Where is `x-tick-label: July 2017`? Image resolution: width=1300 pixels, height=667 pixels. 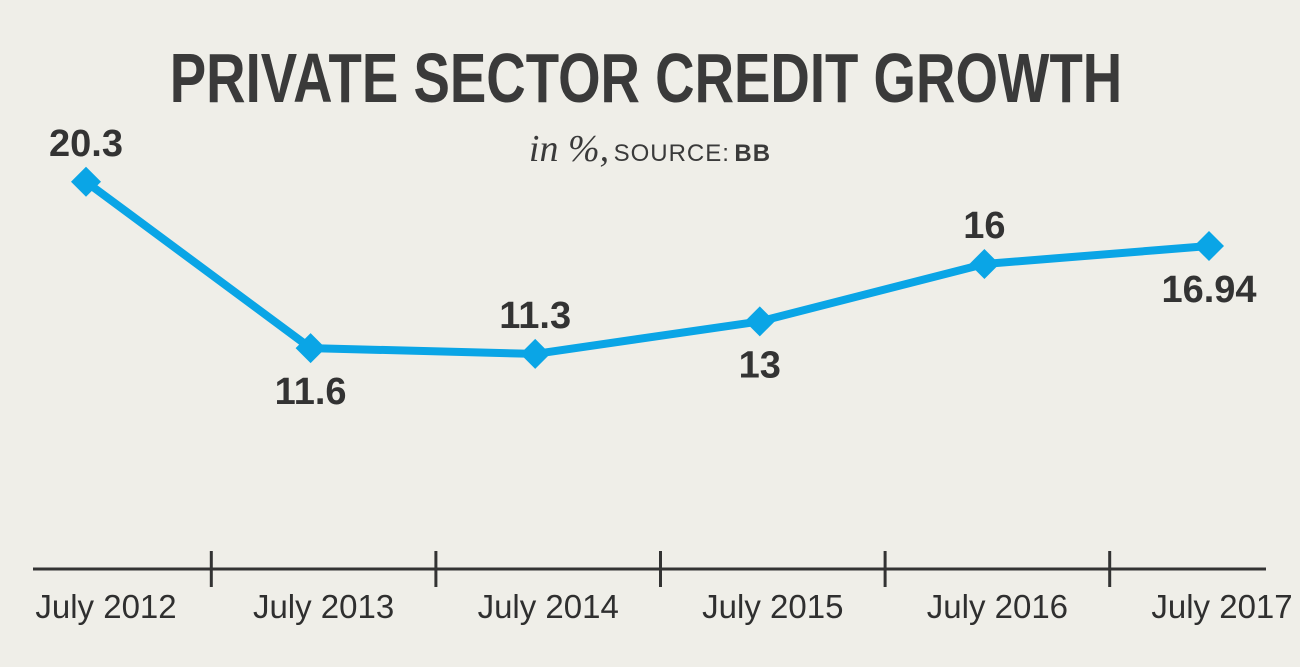 x-tick-label: July 2017 is located at coordinates (1221, 606).